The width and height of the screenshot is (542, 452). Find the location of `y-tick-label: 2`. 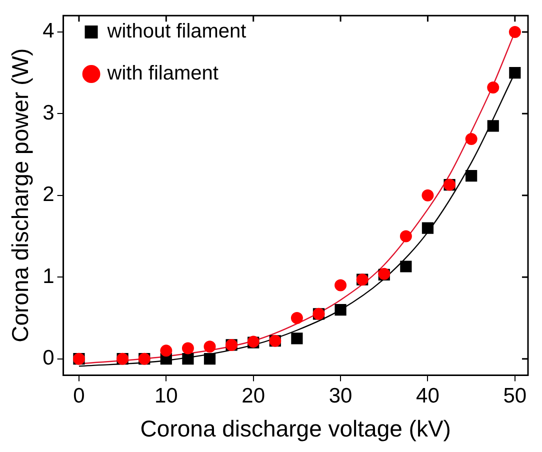

y-tick-label: 2 is located at coordinates (48, 194).